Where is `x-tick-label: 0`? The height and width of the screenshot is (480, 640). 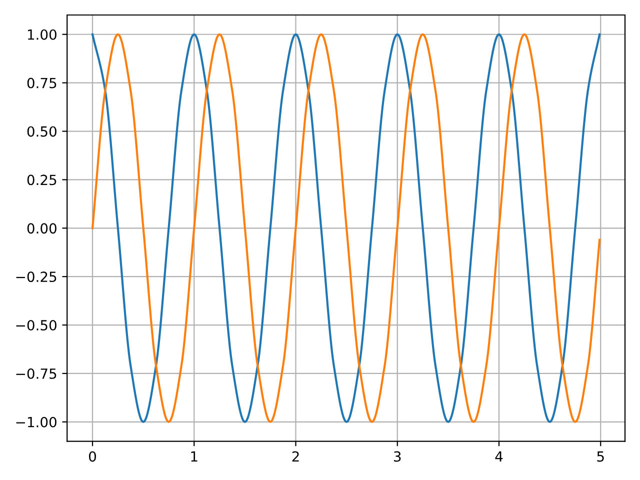 x-tick-label: 0 is located at coordinates (92, 456).